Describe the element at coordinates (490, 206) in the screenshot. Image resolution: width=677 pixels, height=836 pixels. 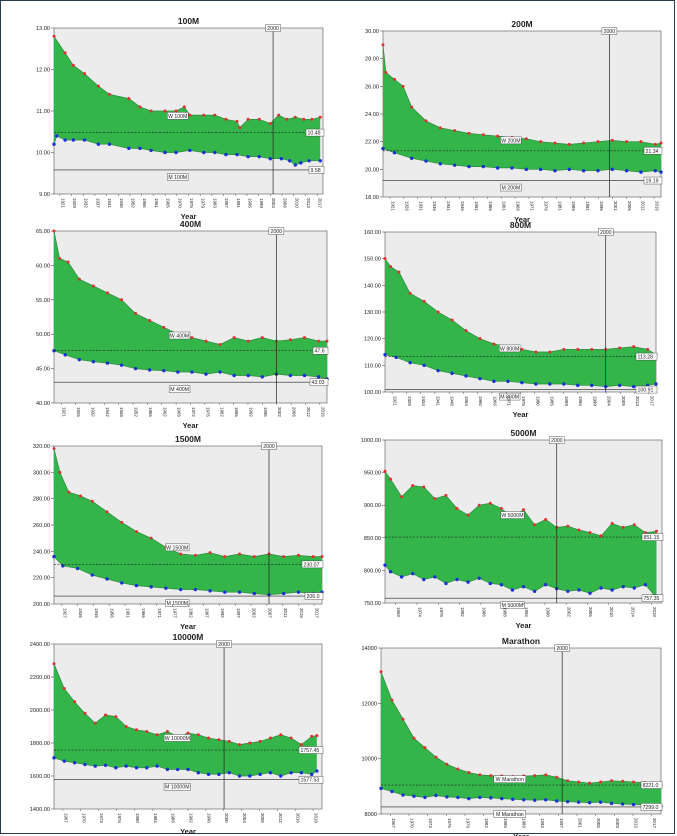
I see `x-tick-label: 1956` at that location.